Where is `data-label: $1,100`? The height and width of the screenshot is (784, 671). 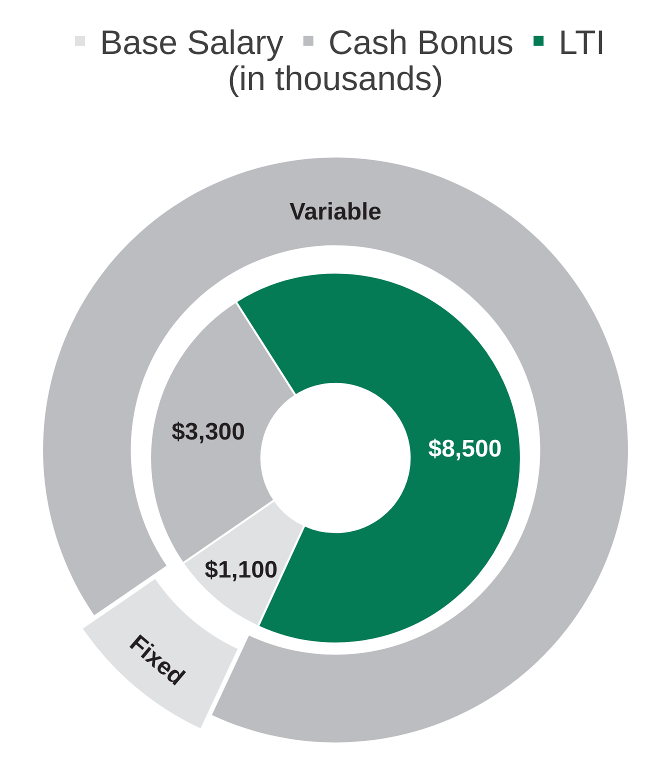
data-label: $1,100 is located at coordinates (241, 570).